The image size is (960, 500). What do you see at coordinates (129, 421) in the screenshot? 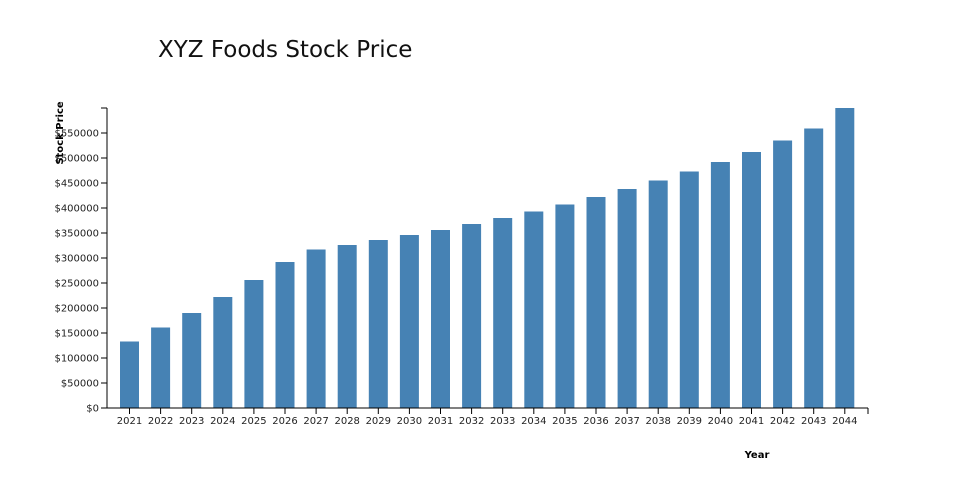
I see `x-tick-label-2021: 2021` at bounding box center [129, 421].